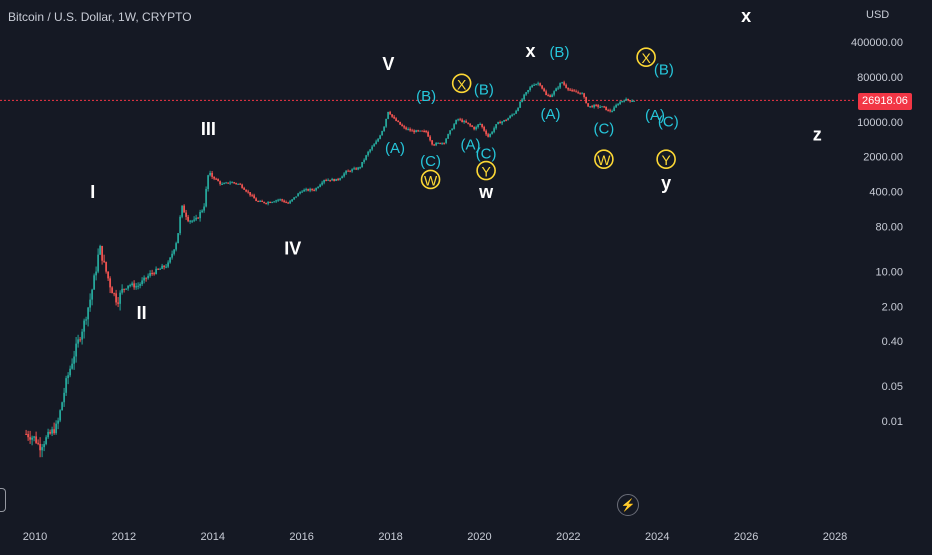 The image size is (932, 555). I want to click on y-tick-label: 0.40, so click(892, 342).